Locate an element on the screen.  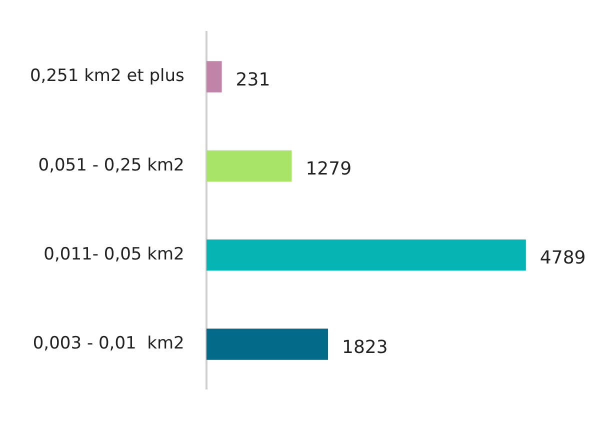
y-tick-label: 0,251 km2 et plus is located at coordinates (107, 76).